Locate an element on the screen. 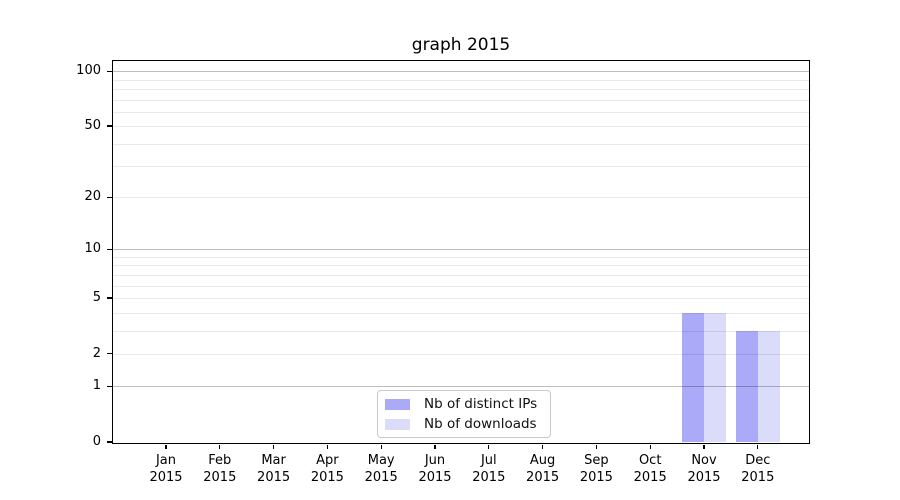  x-tick-month: Sep is located at coordinates (596, 460).